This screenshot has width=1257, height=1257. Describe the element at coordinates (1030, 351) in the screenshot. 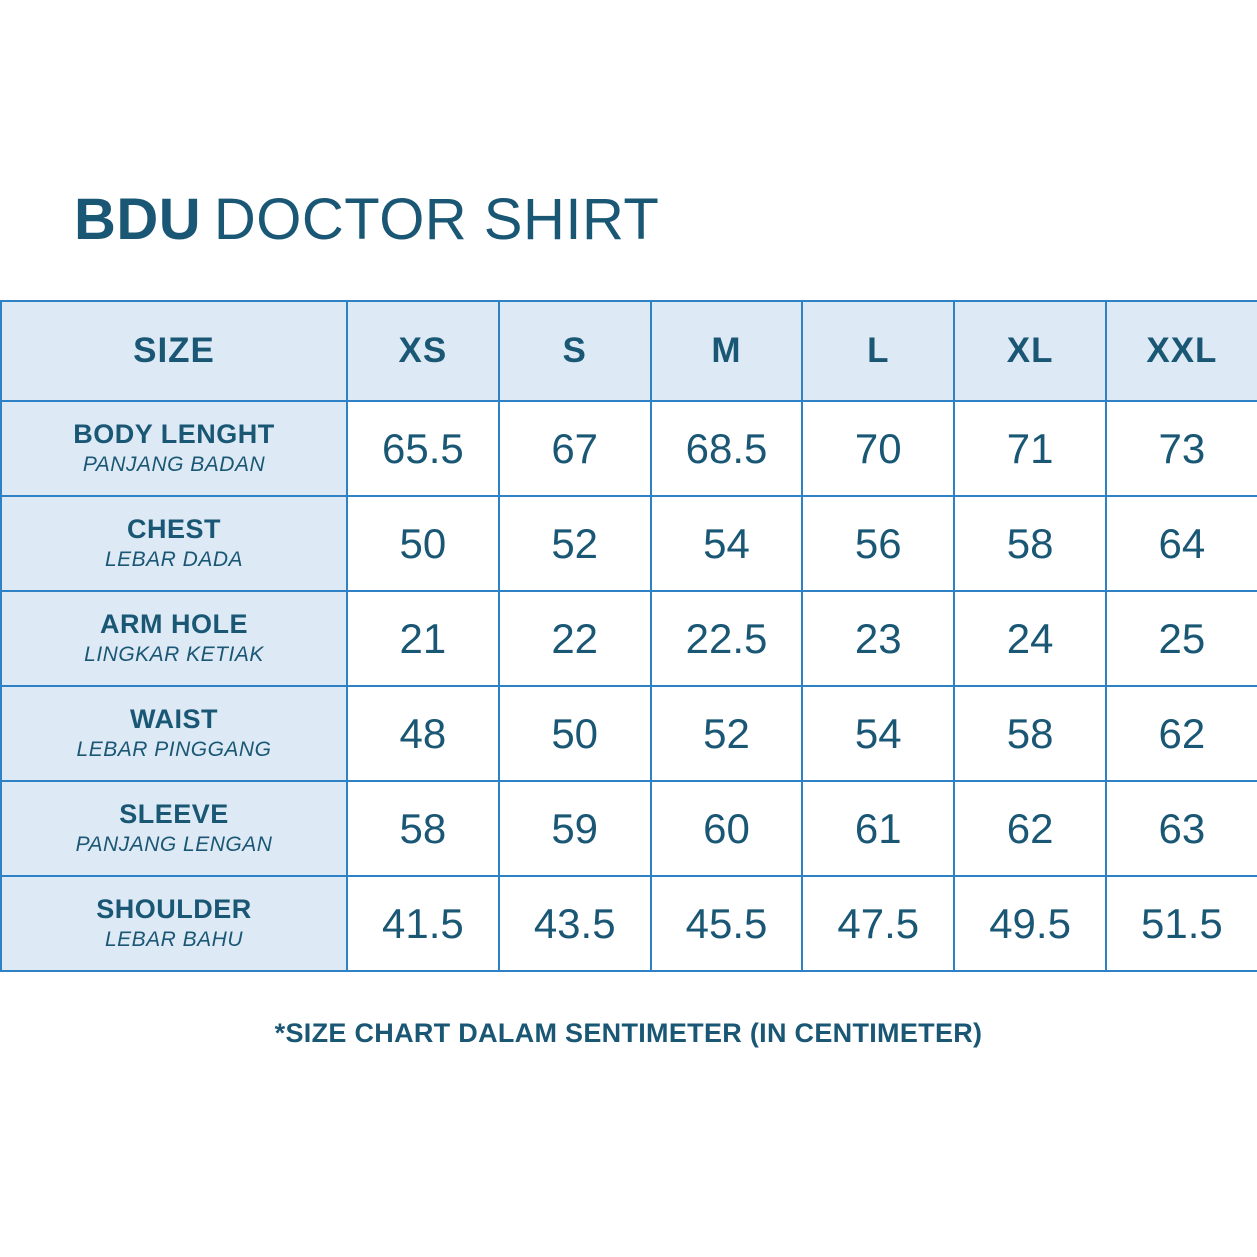

I see `size-column-header-xl: XL` at that location.